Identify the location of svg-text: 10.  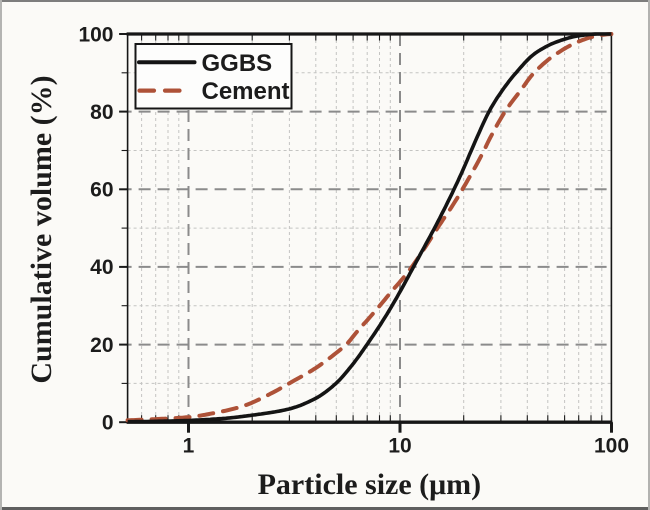
(399, 446).